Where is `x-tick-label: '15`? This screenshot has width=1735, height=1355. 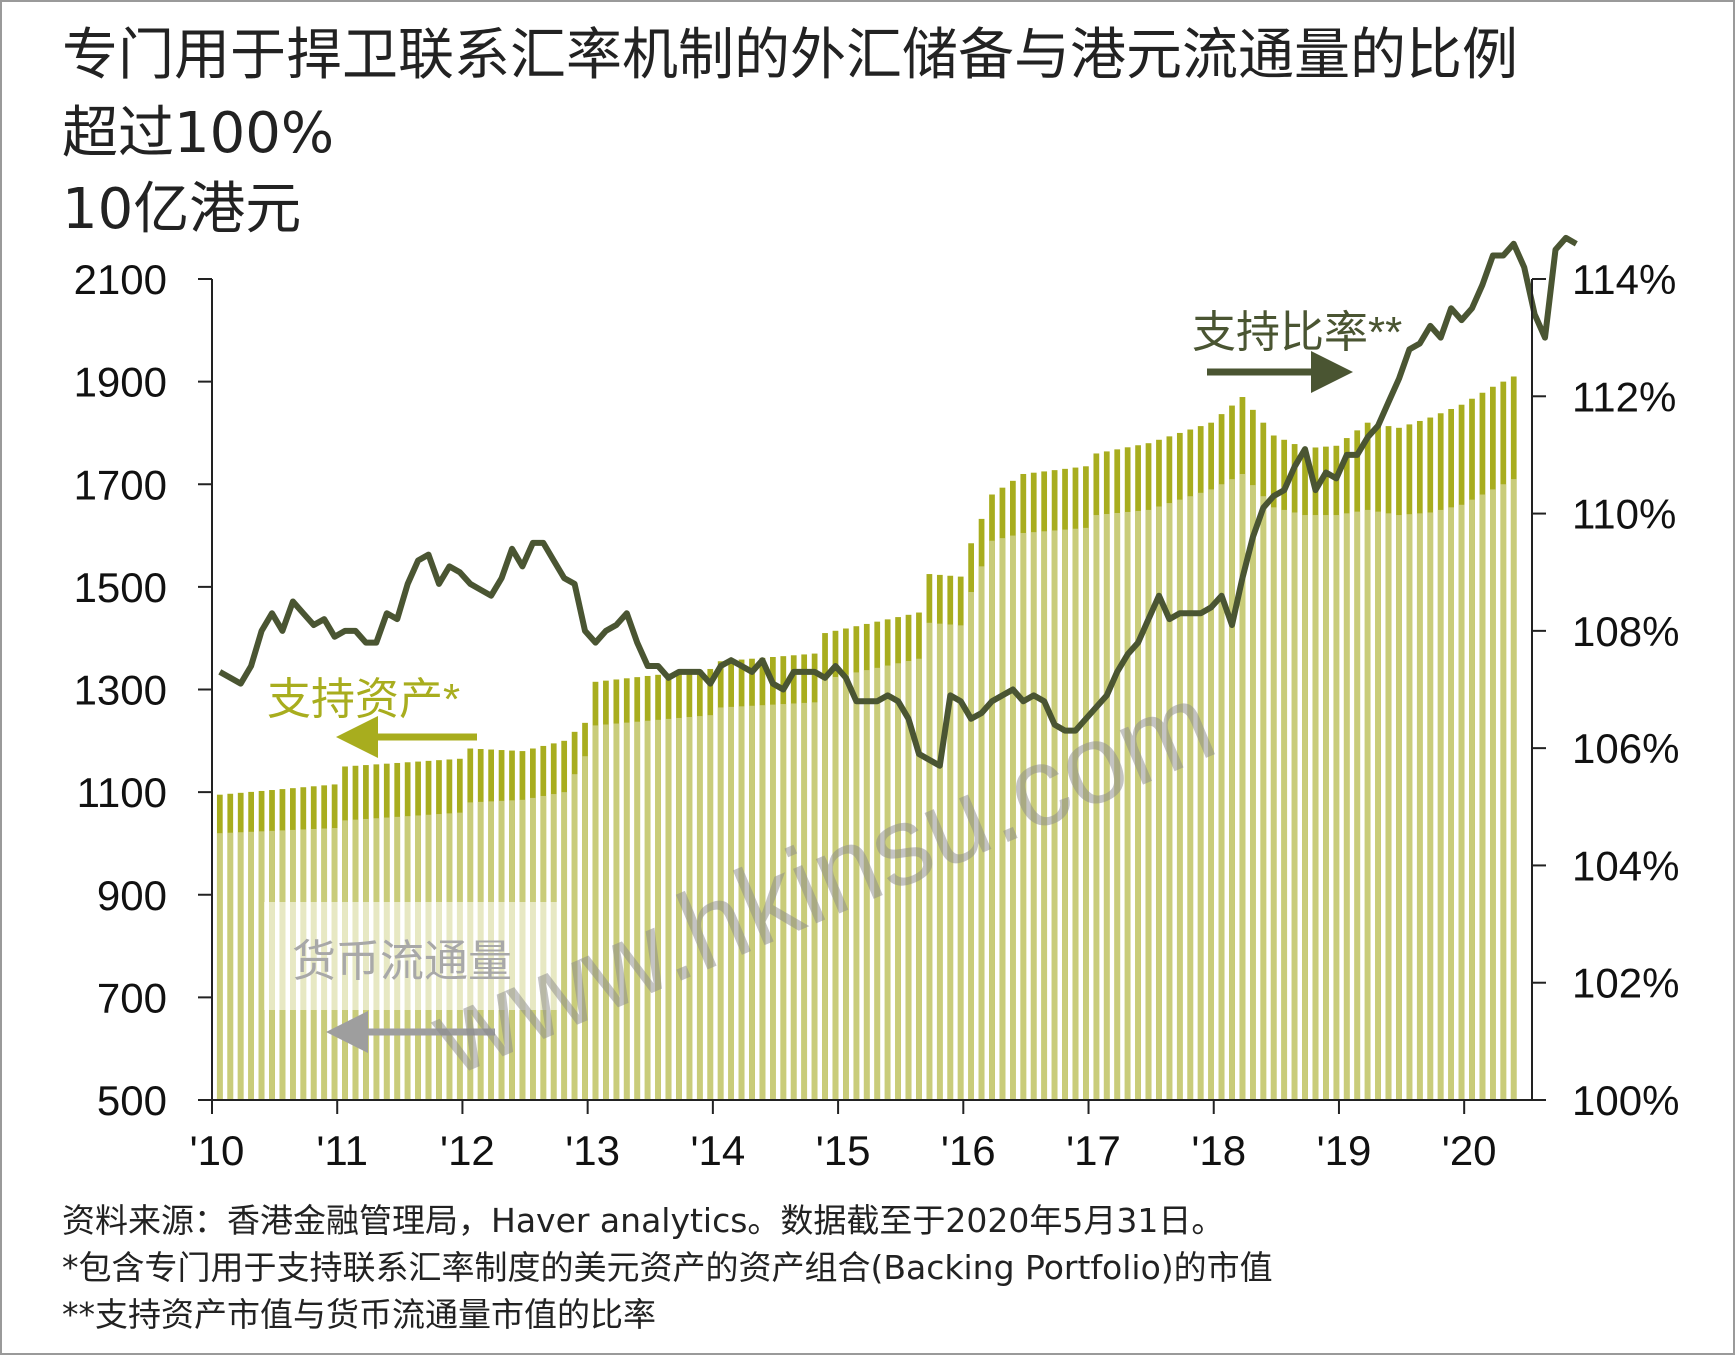 x-tick-label: '15 is located at coordinates (843, 1150).